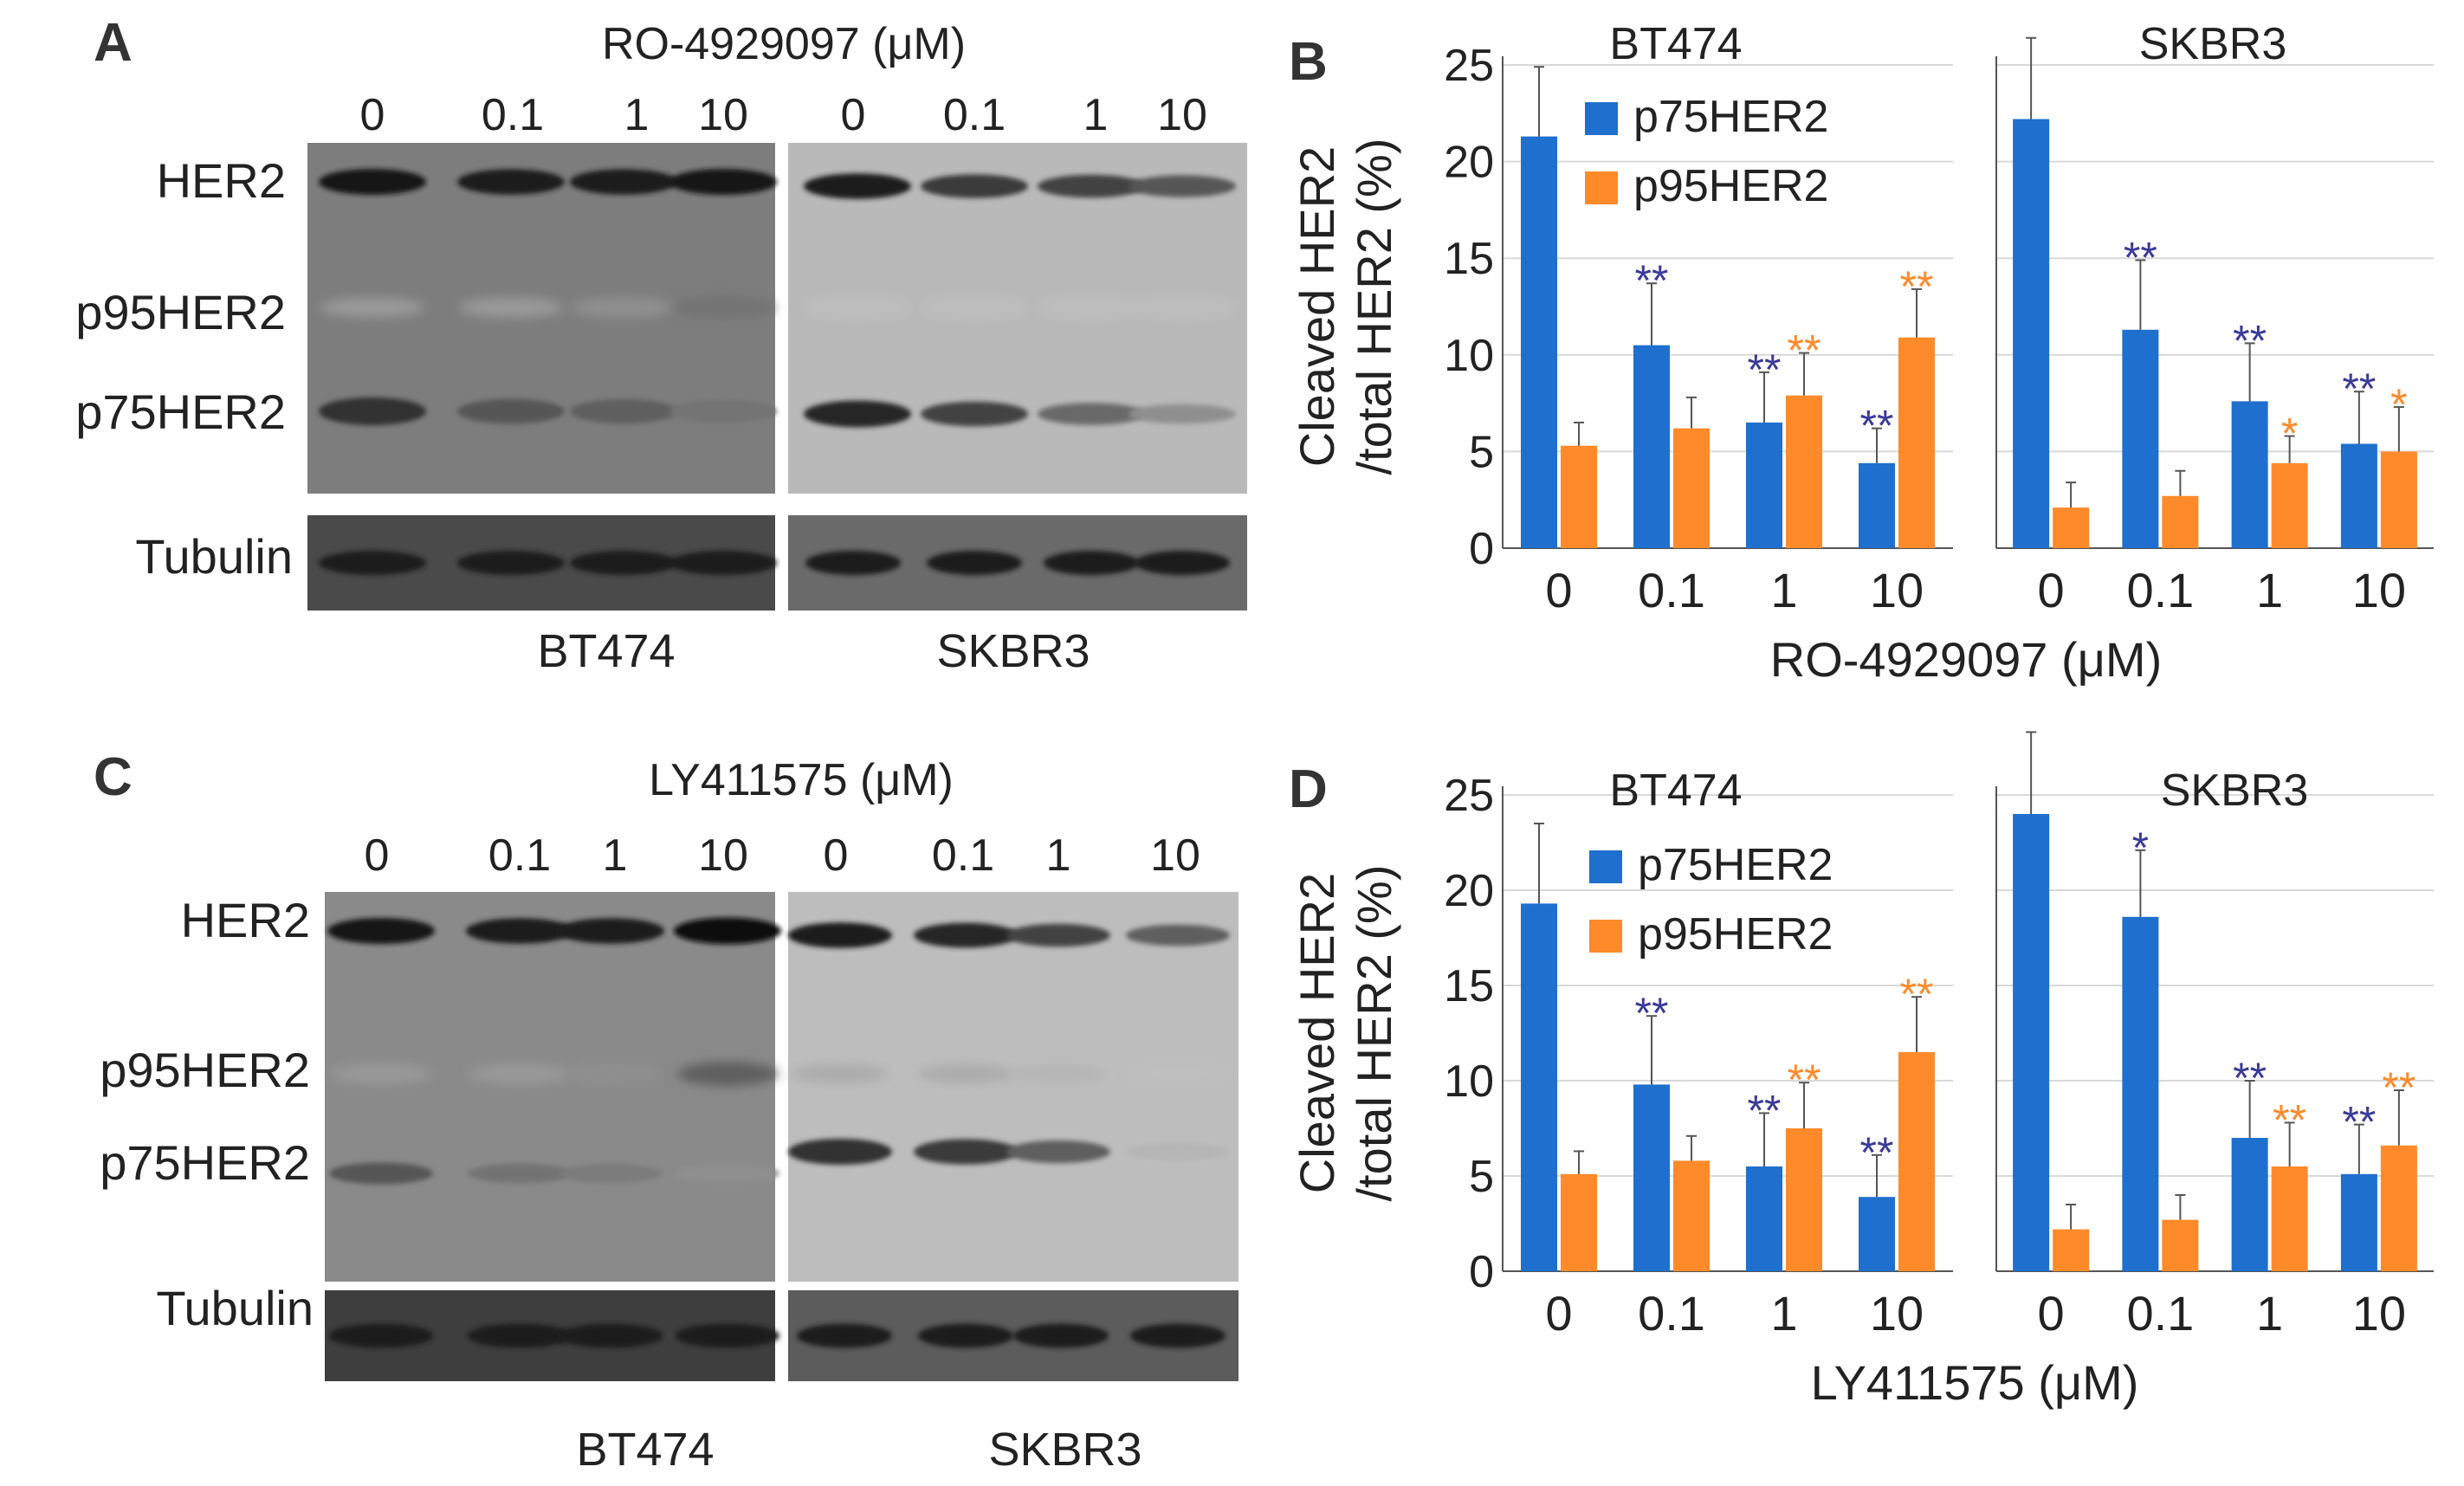  What do you see at coordinates (205, 1162) in the screenshot?
I see `blot-c-row-label: p75HER2` at bounding box center [205, 1162].